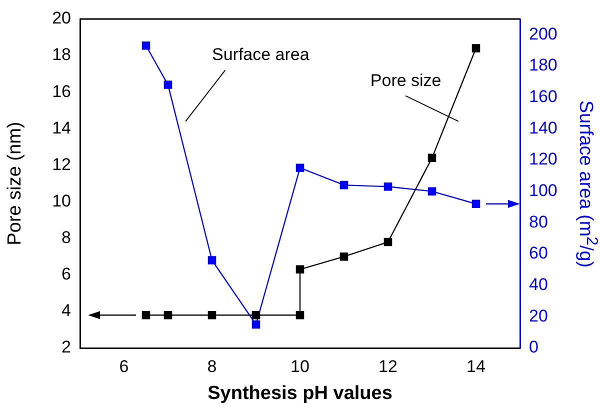 Image resolution: width=600 pixels, height=409 pixels. Describe the element at coordinates (543, 96) in the screenshot. I see `y2-tick-label: 160` at that location.